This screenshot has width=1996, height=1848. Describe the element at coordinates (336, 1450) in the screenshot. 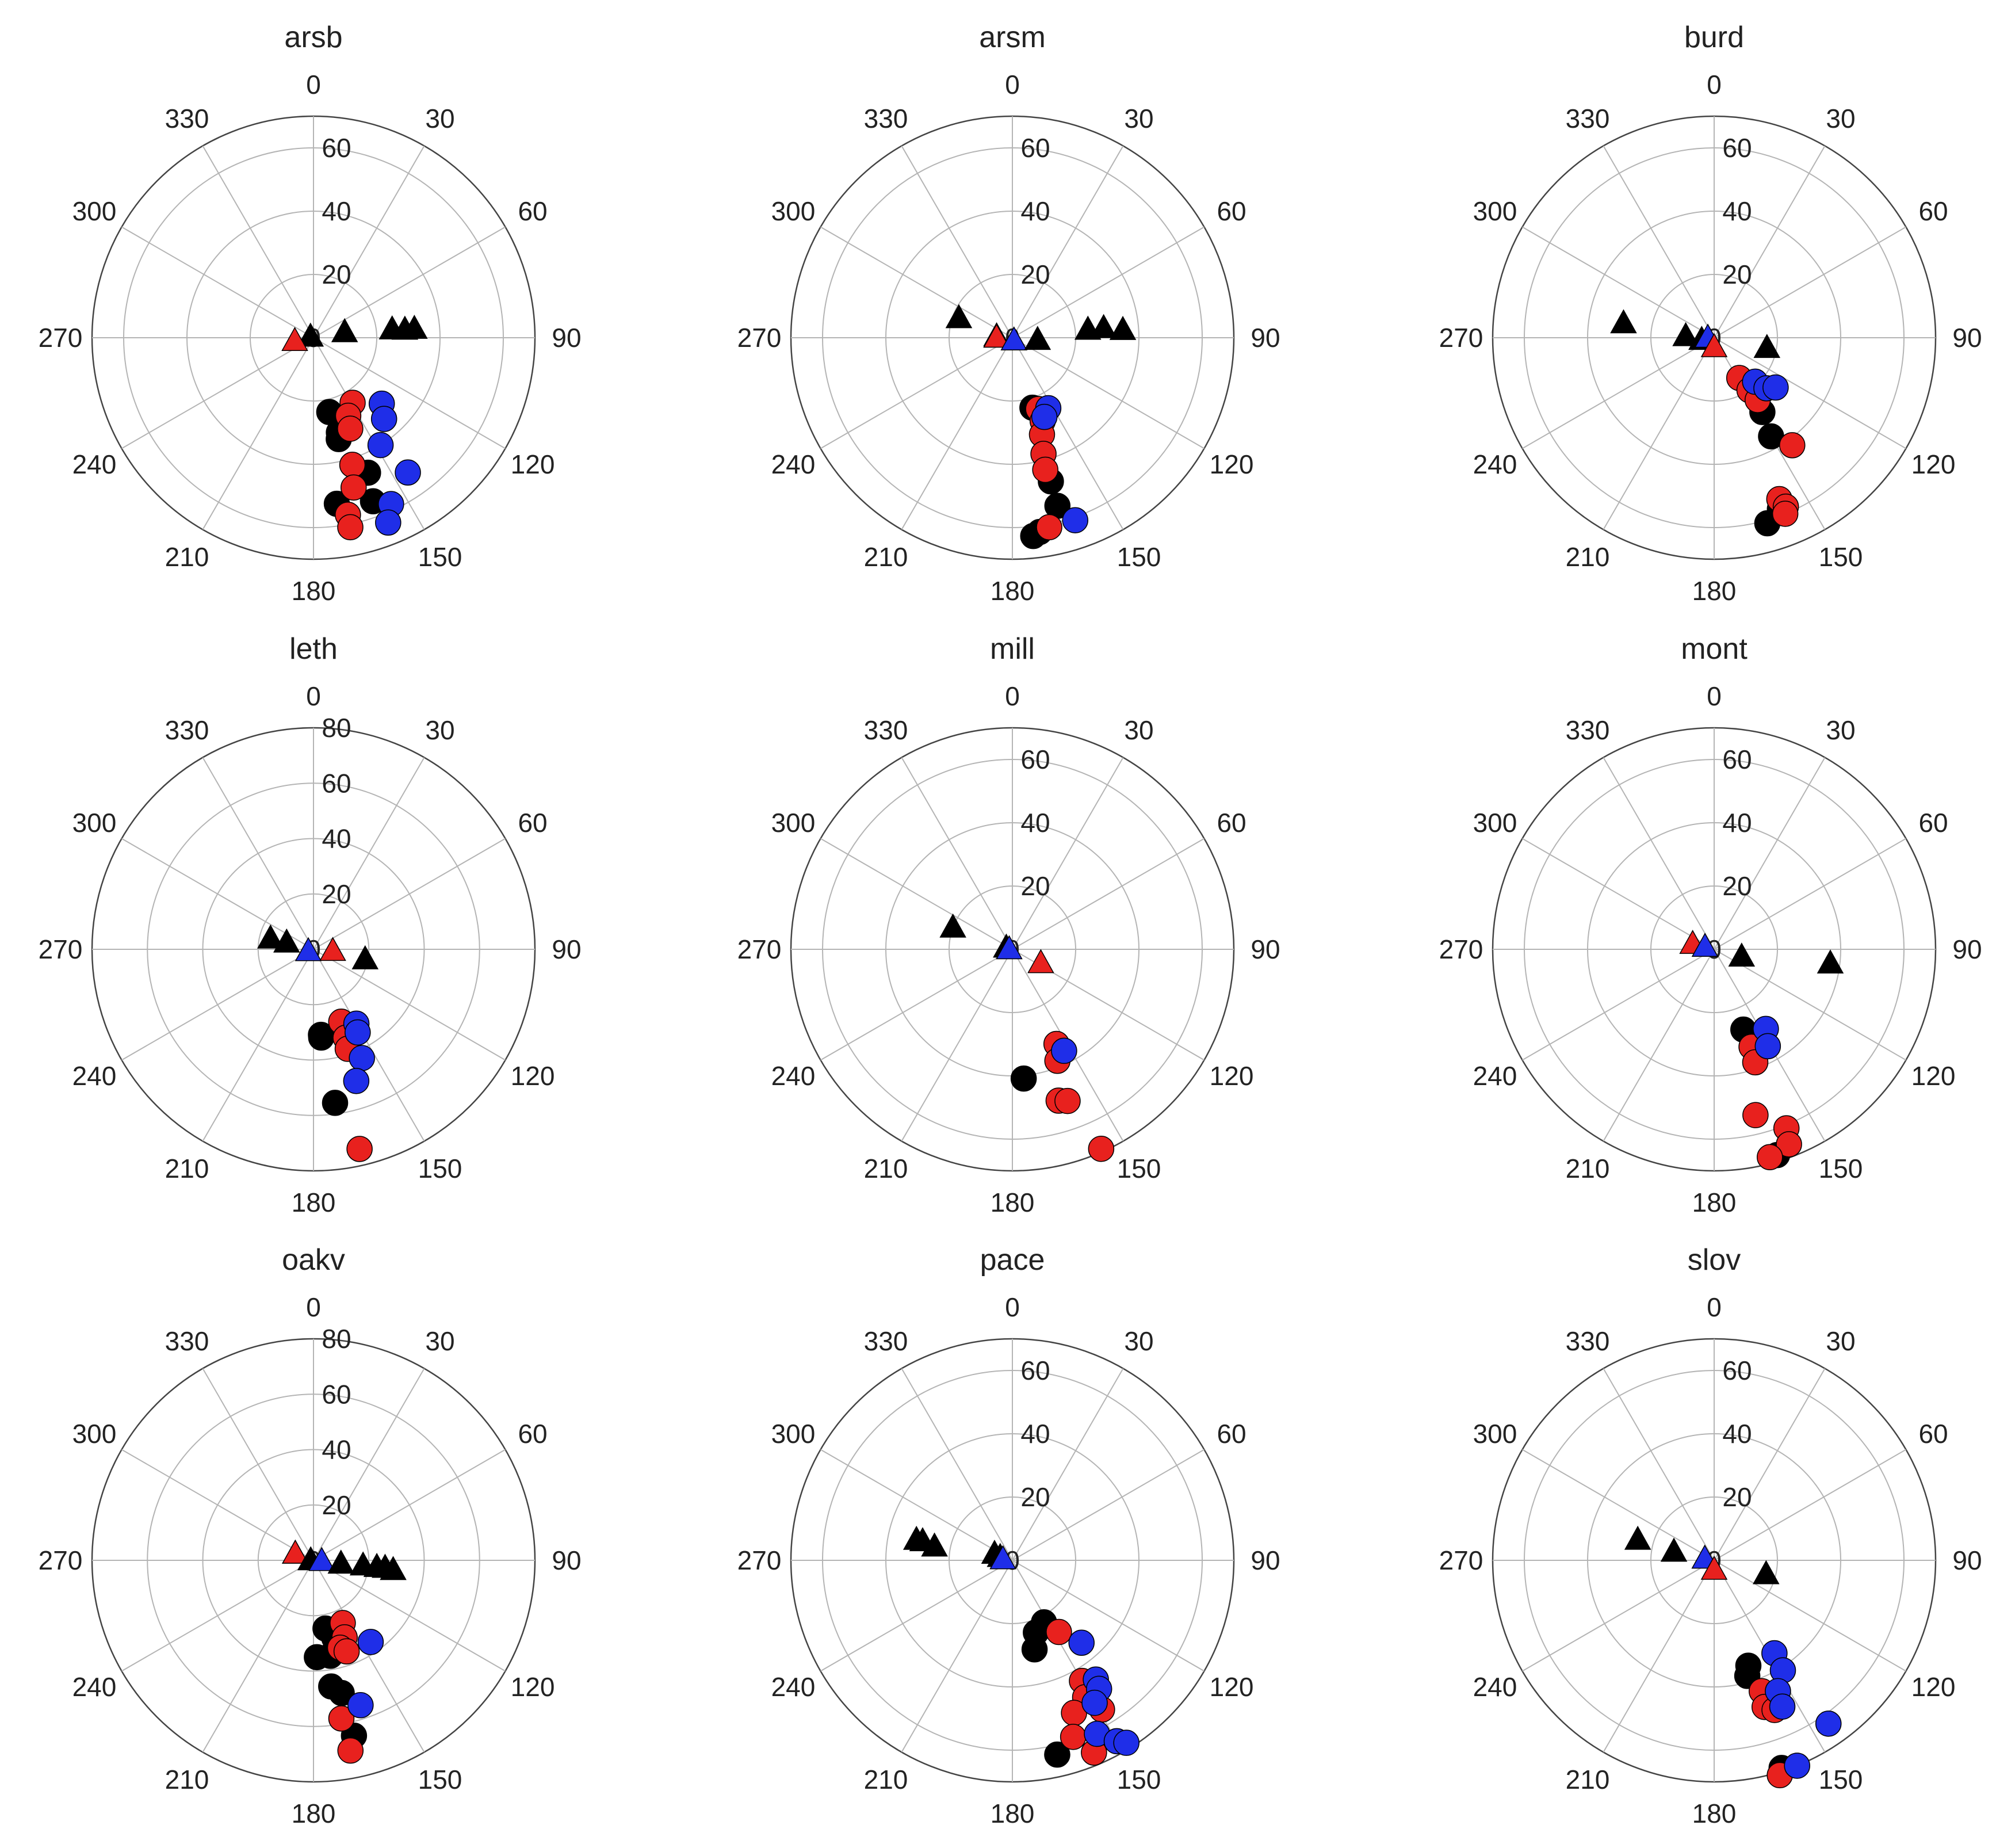

I see `radius-tick-label: 40` at that location.